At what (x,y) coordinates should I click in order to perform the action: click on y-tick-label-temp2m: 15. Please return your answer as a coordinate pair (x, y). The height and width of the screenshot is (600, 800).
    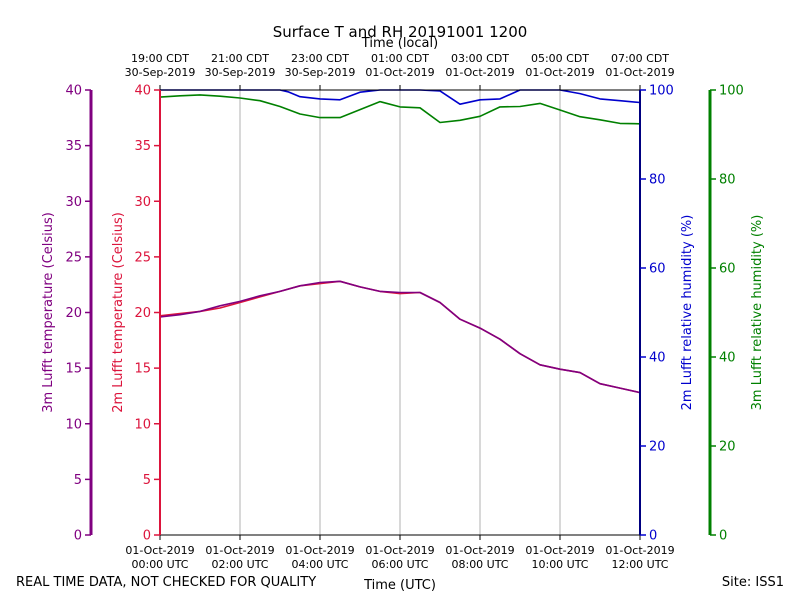
    Looking at the image, I should click on (142, 369).